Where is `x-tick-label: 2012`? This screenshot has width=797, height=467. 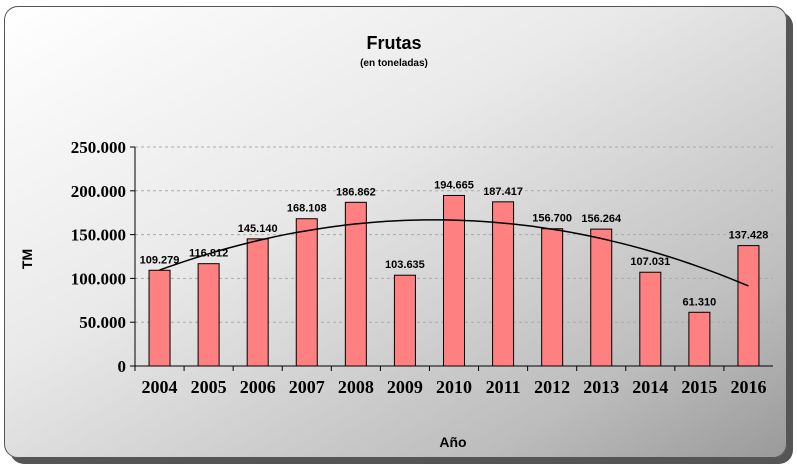 x-tick-label: 2012 is located at coordinates (552, 387).